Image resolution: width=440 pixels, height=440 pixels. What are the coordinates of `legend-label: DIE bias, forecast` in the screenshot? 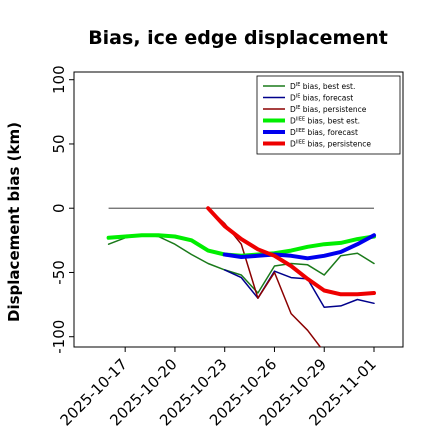 It's located at (321, 98).